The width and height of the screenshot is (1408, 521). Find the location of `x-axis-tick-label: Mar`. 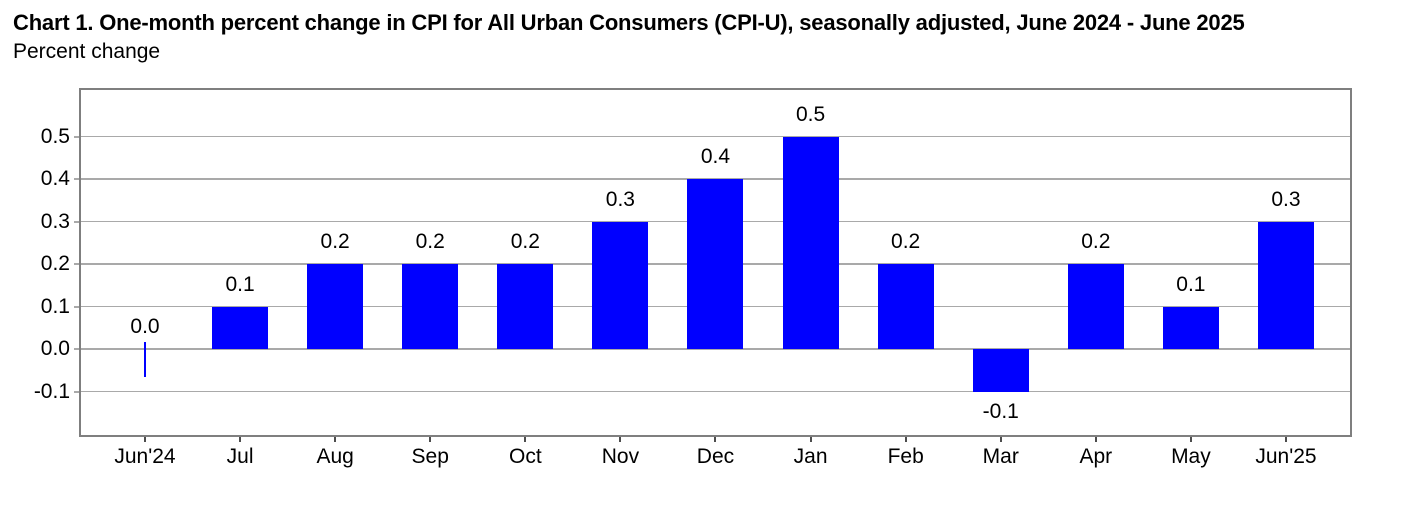

x-axis-tick-label: Mar is located at coordinates (1000, 456).